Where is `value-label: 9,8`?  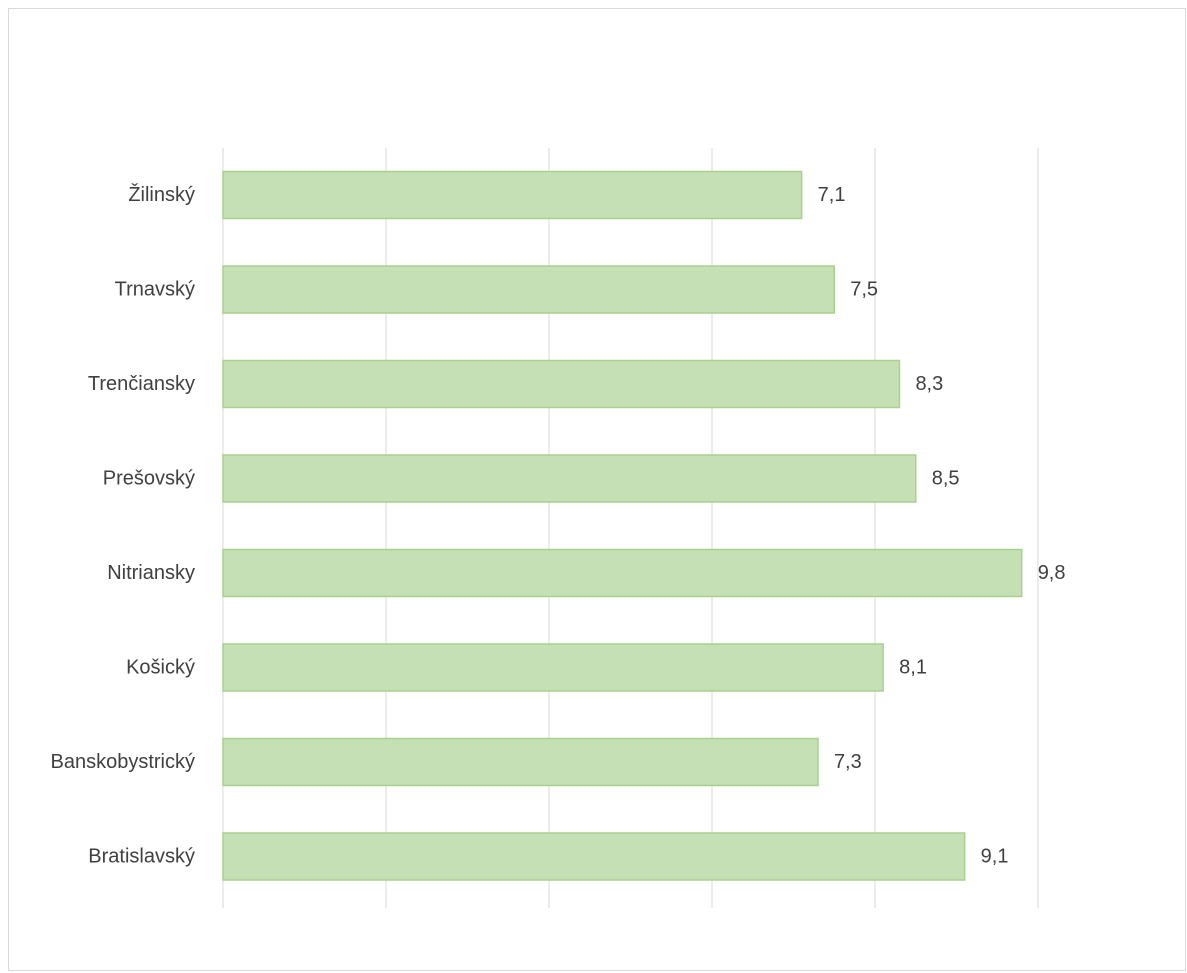
value-label: 9,8 is located at coordinates (1052, 573).